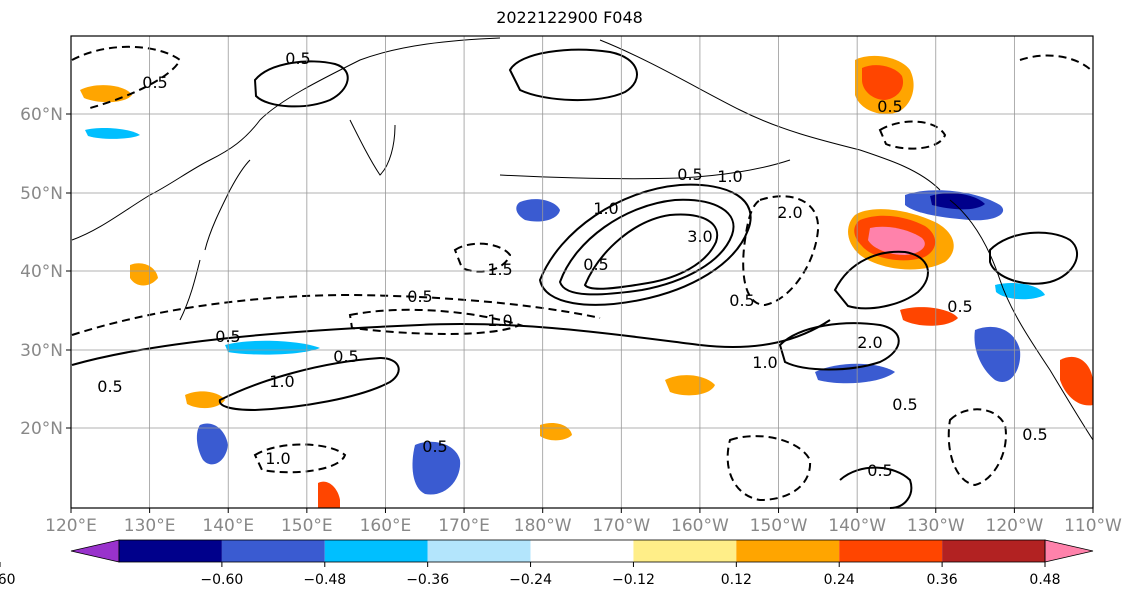 The image size is (1139, 601). I want to click on contour-label: 3.0, so click(699, 236).